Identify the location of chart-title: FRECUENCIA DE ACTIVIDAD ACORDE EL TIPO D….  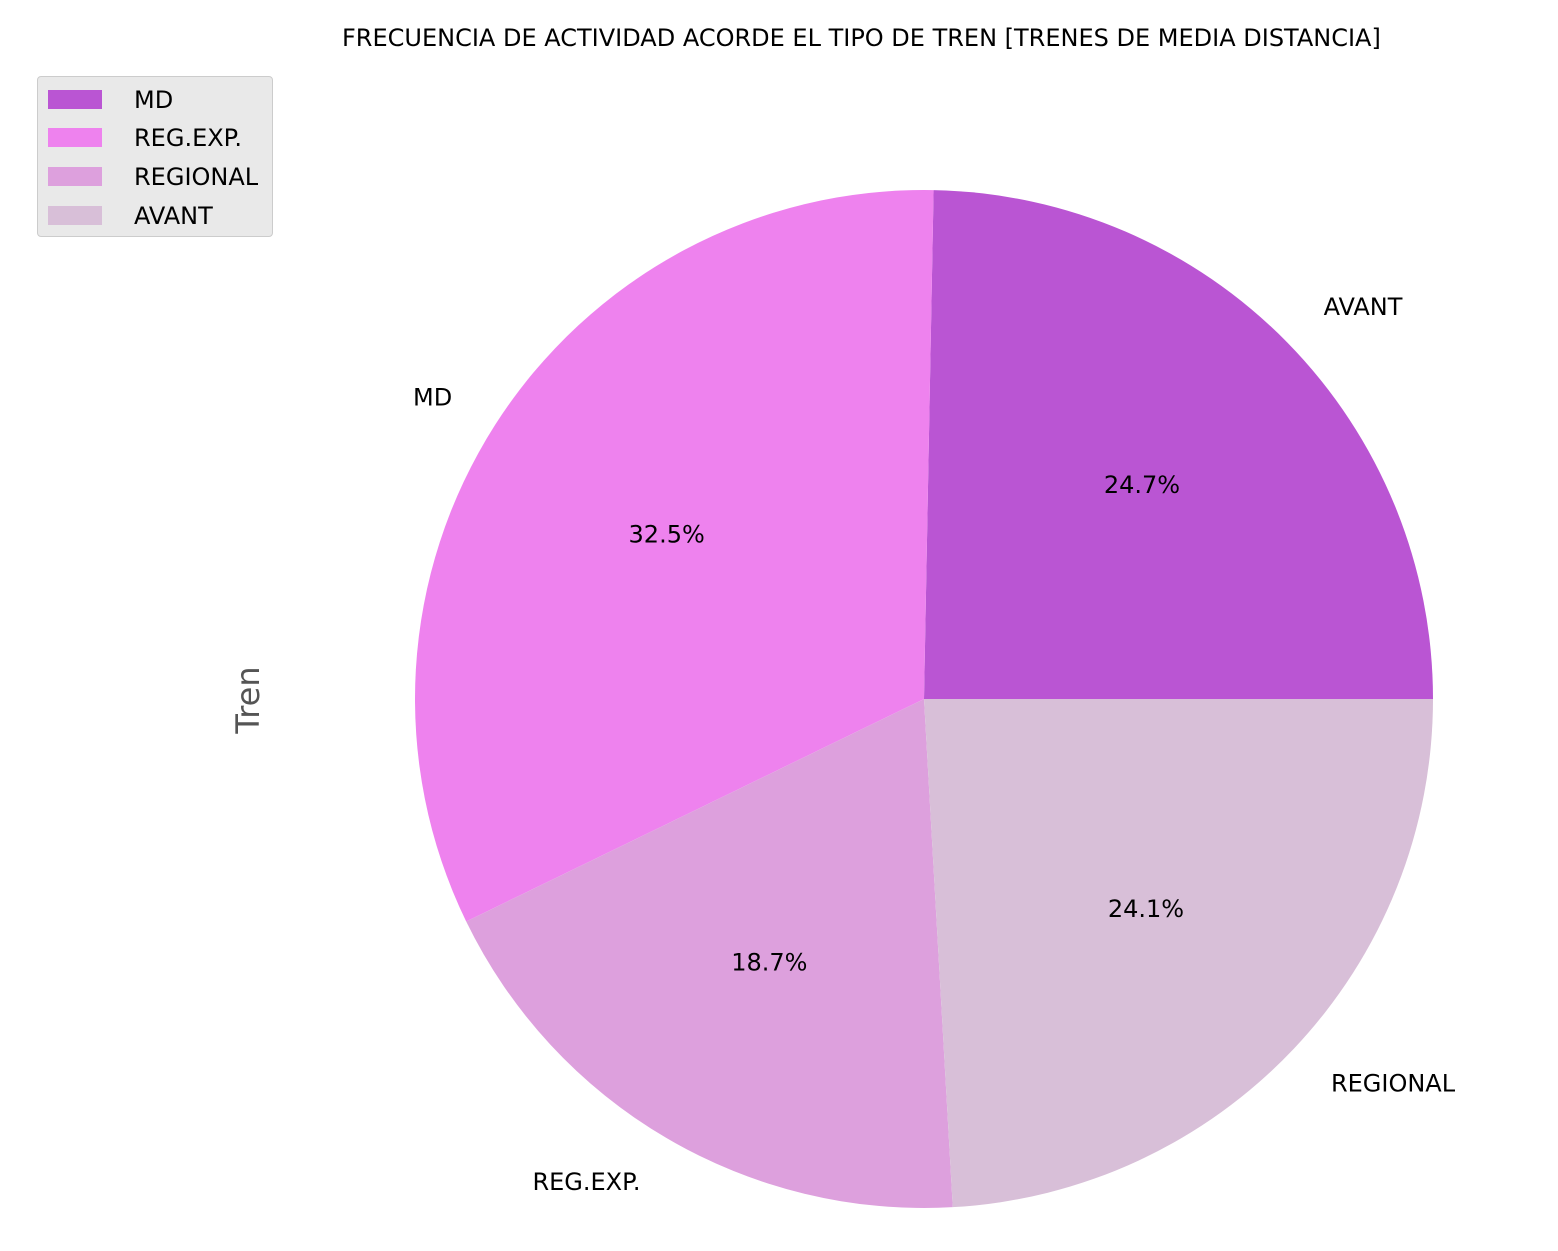
(861, 38).